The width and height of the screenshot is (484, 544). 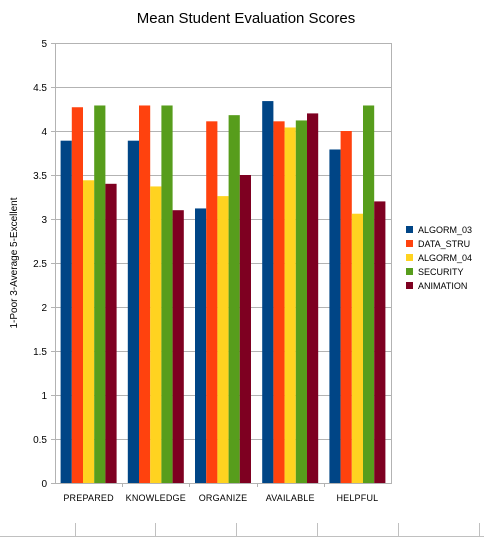 What do you see at coordinates (14, 262) in the screenshot?
I see `y-axis-label: 1-Poor 3-Average 5-Excellent` at bounding box center [14, 262].